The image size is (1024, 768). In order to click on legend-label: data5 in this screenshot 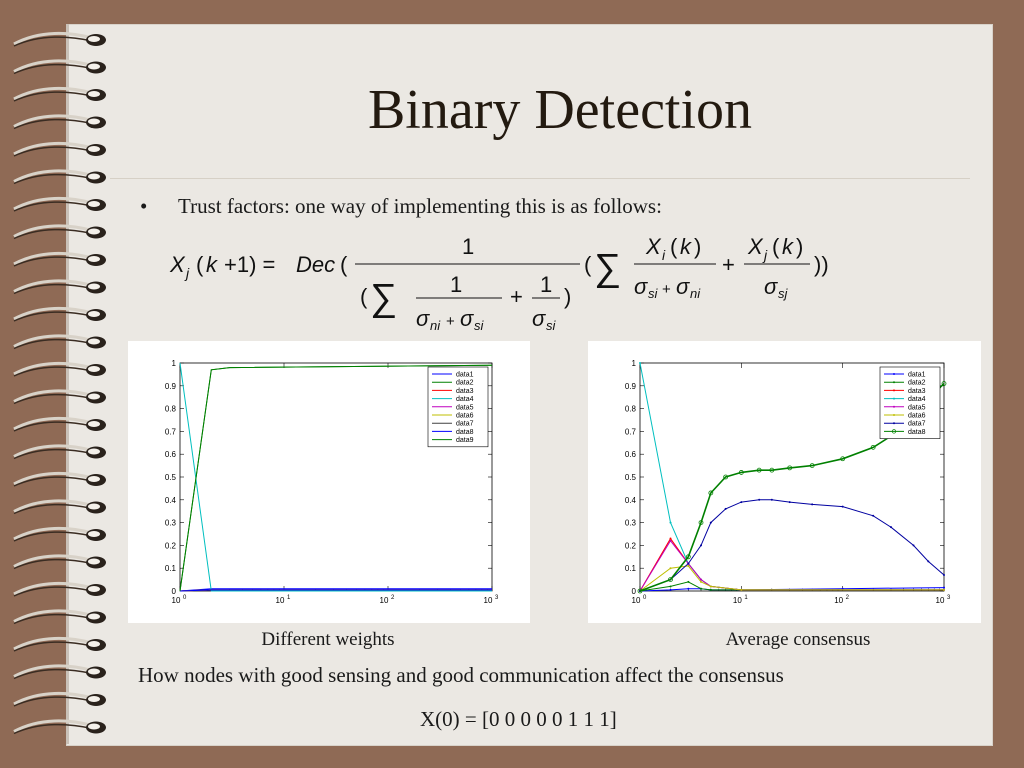, I will do `click(465, 407)`.